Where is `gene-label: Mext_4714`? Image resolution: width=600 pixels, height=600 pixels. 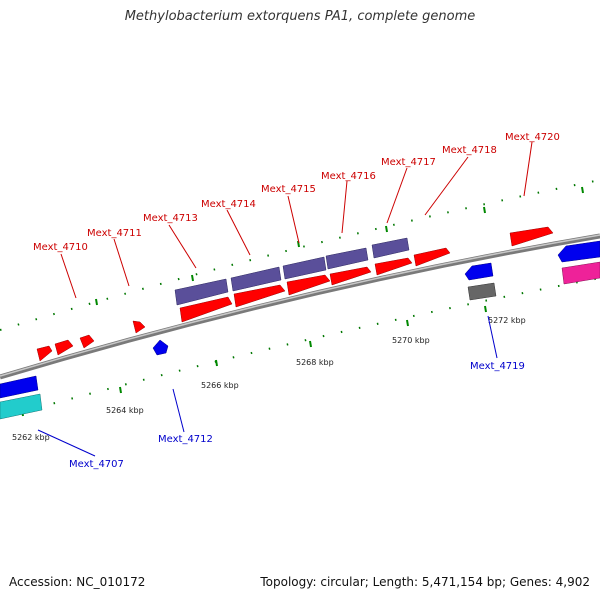 gene-label: Mext_4714 is located at coordinates (228, 204).